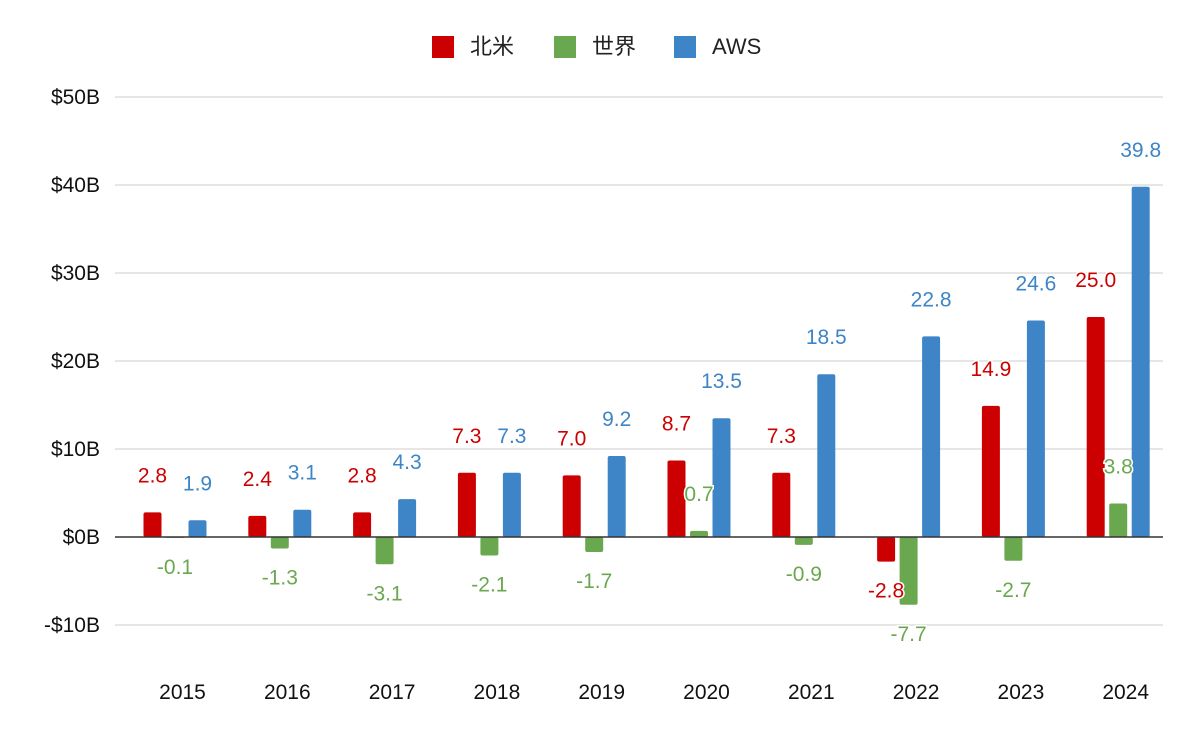 The image size is (1200, 742). I want to click on legend: 北米 世界 AWS, so click(596, 46).